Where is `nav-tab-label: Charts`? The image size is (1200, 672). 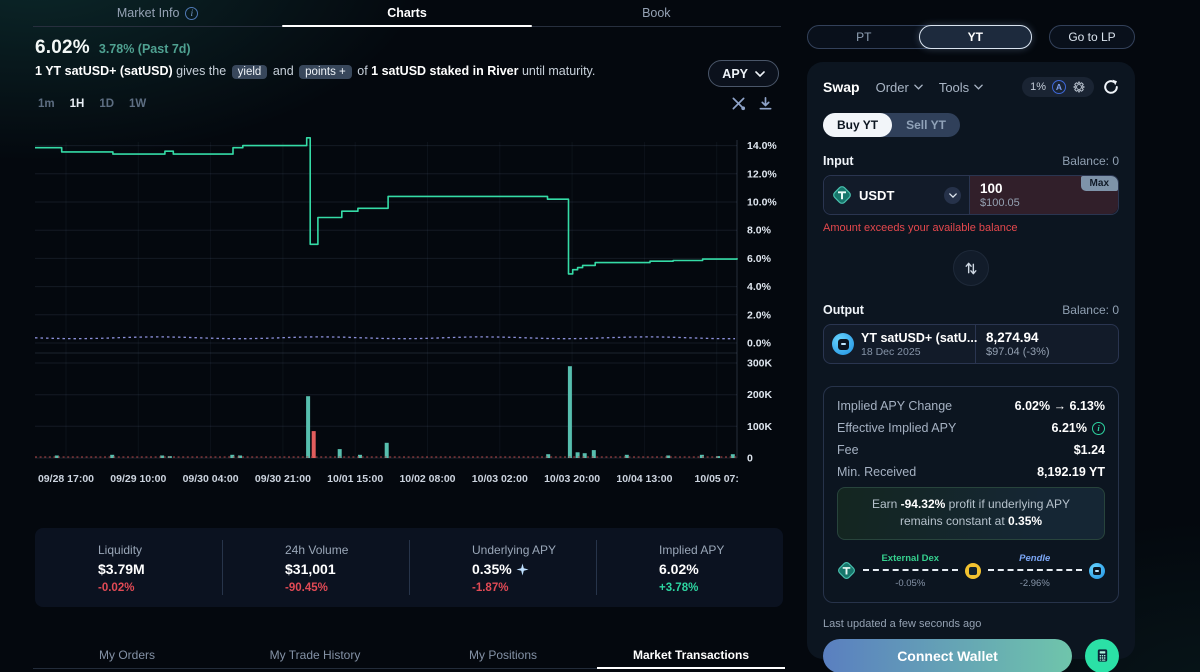 nav-tab-label: Charts is located at coordinates (407, 13).